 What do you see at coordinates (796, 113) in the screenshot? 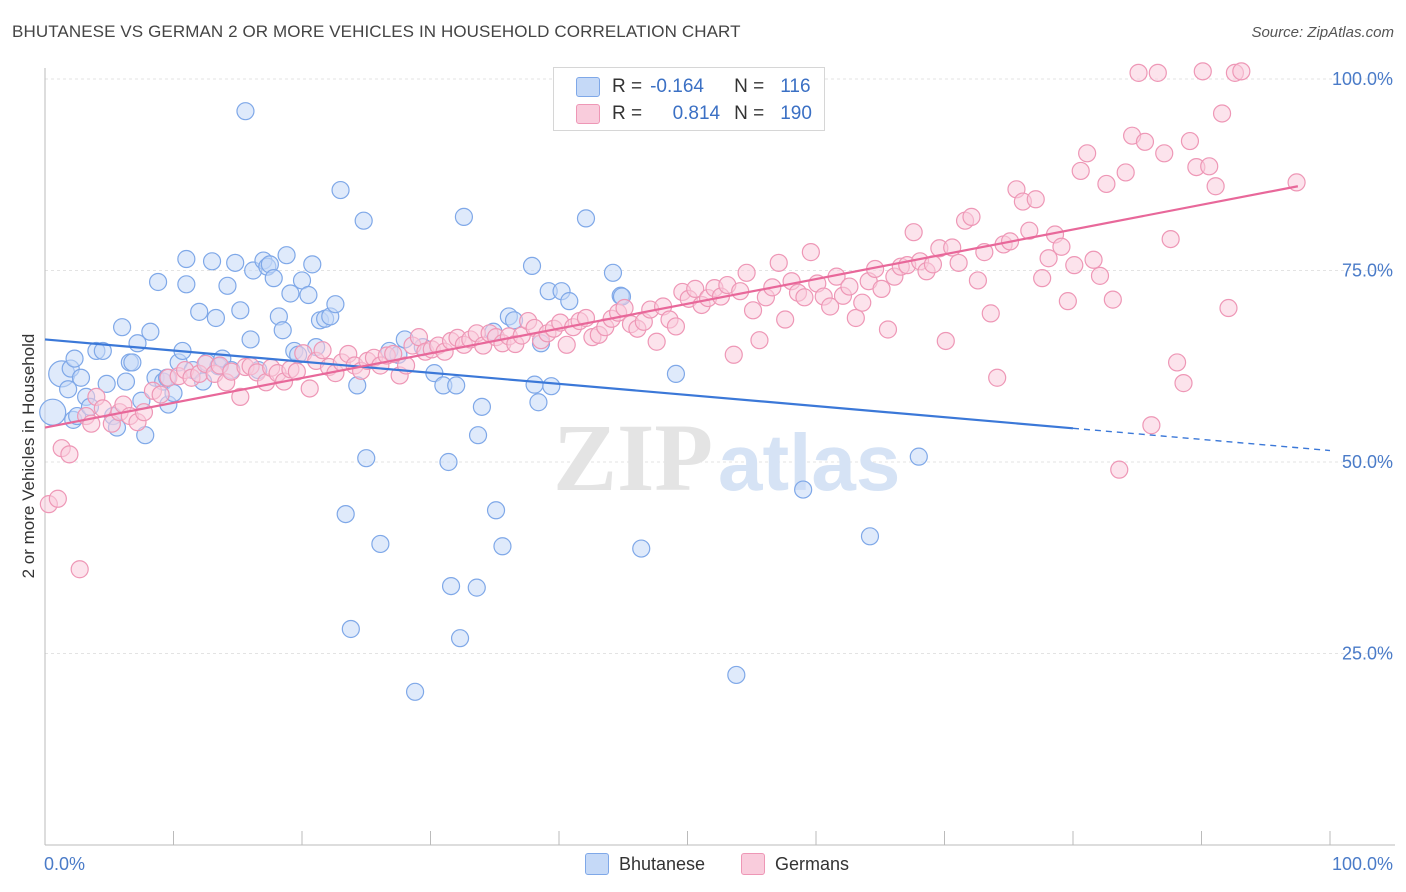
I see `legend-n-value: 190` at bounding box center [796, 113].